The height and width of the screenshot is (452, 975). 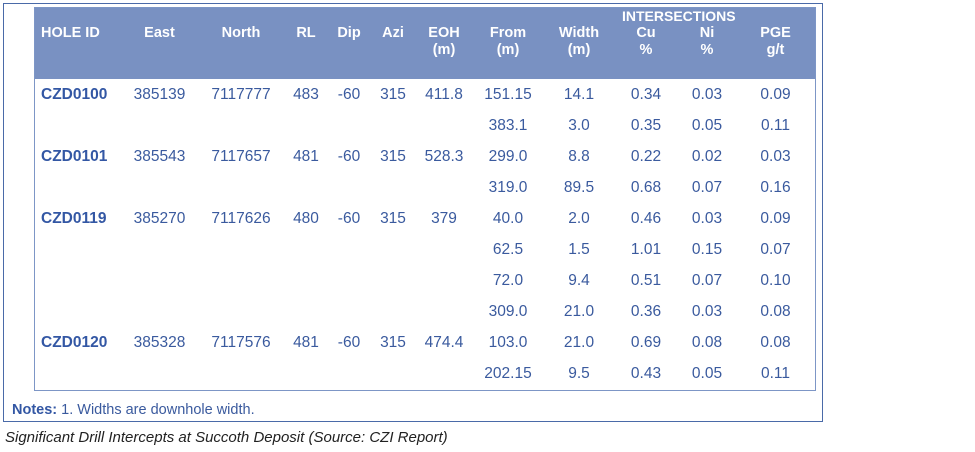 What do you see at coordinates (579, 187) in the screenshot?
I see `cell-width: 89.5` at bounding box center [579, 187].